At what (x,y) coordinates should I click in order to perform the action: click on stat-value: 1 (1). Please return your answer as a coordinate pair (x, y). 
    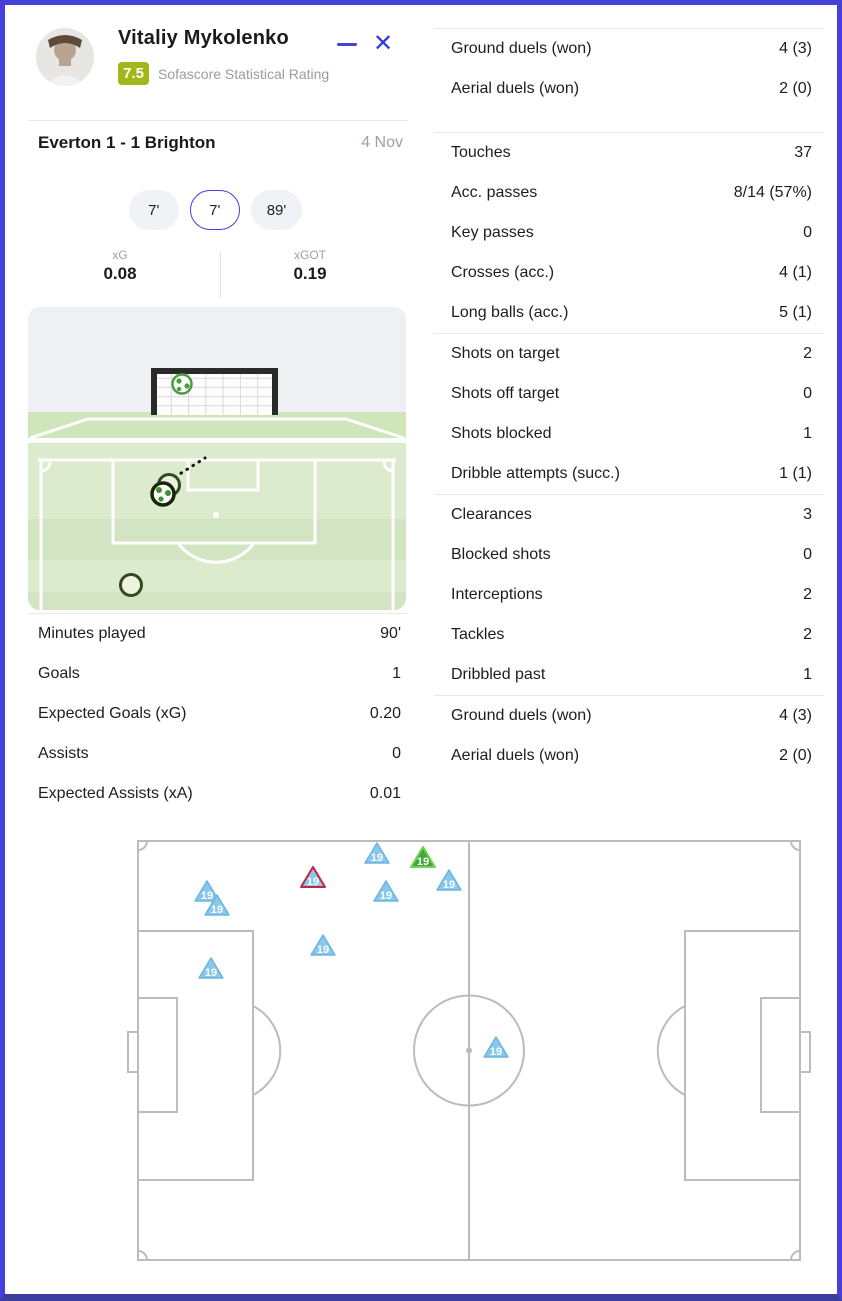
    Looking at the image, I should click on (795, 473).